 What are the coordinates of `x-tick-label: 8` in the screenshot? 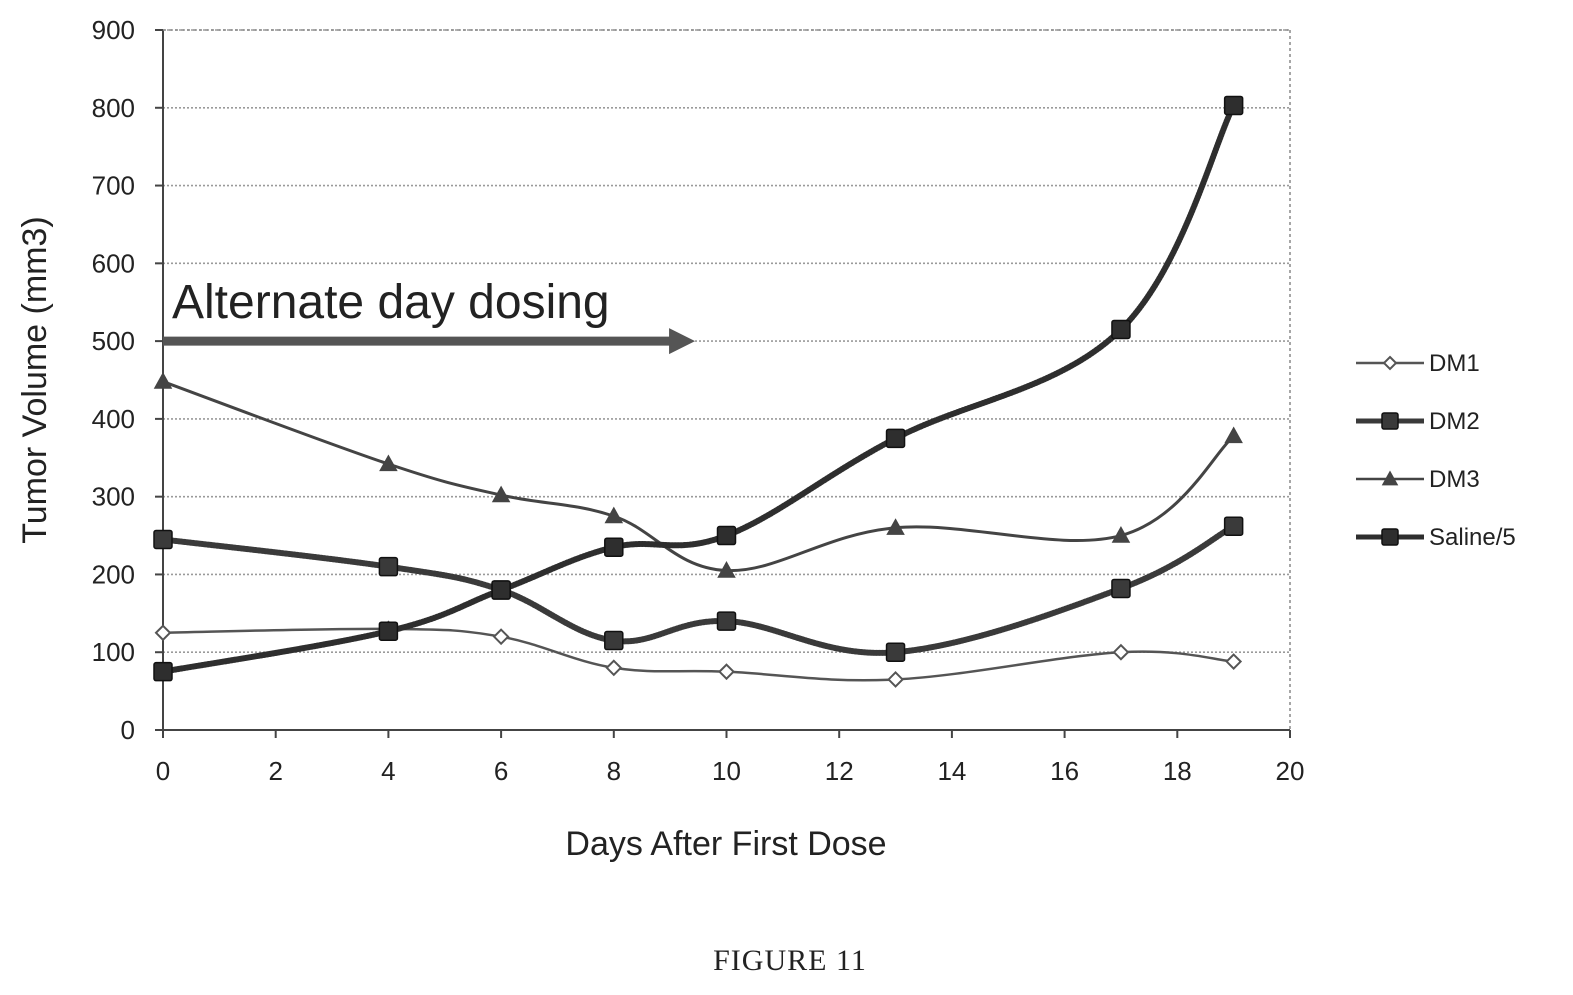 It's located at (614, 771).